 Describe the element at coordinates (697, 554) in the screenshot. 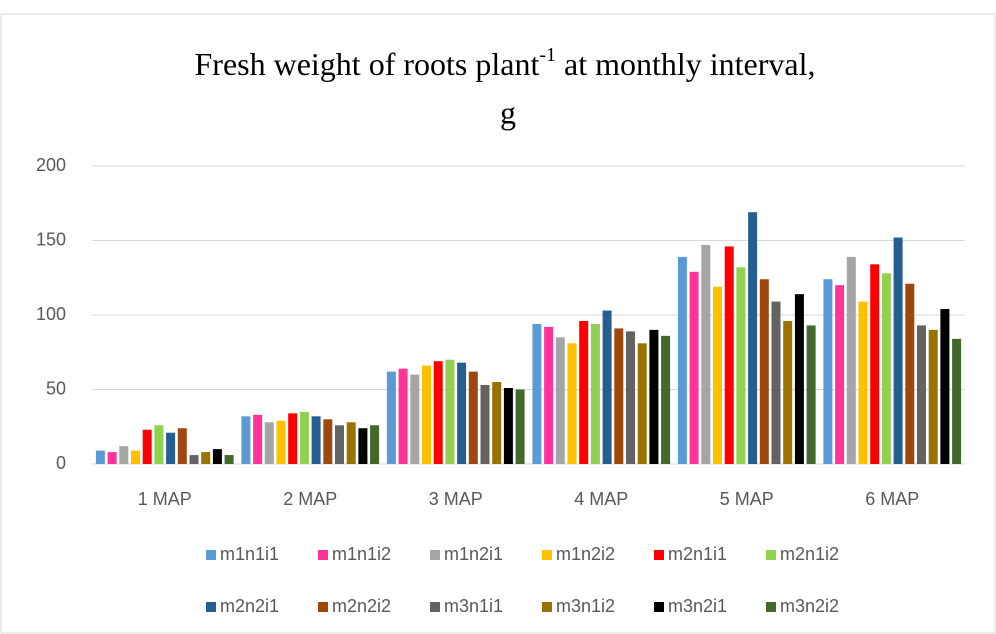

I see `legend-label: m2n1i1` at that location.